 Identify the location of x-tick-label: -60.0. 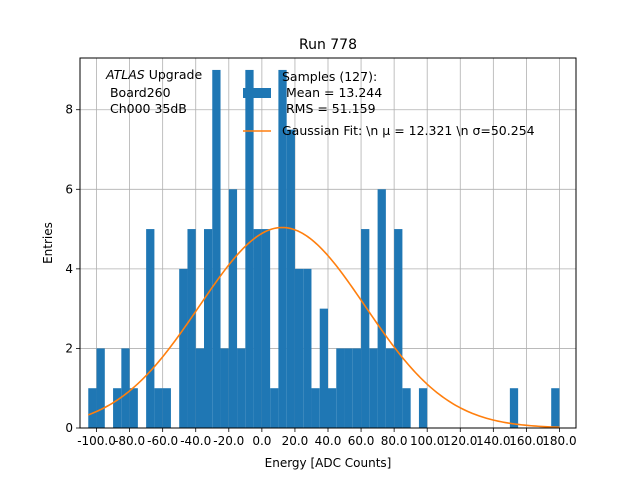
(162, 441).